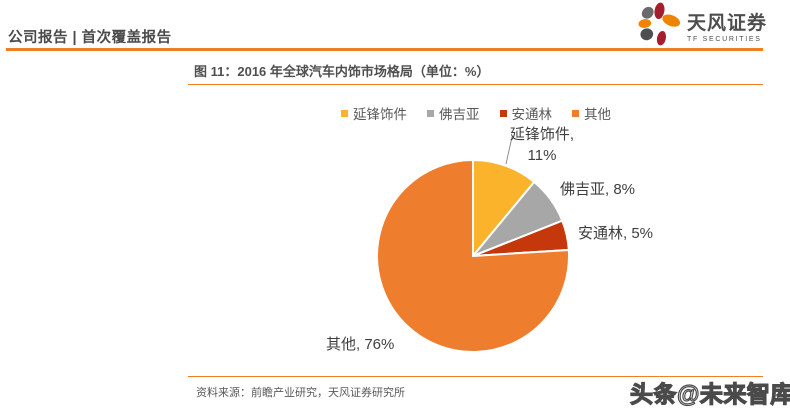  I want to click on legend-item-1: 佛吉亚, so click(453, 113).